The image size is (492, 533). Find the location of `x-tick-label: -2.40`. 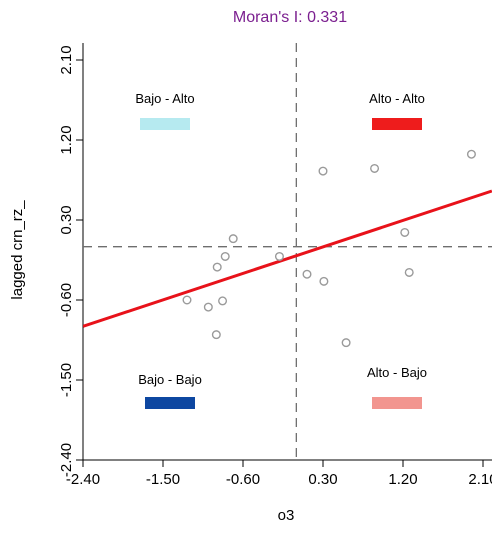

x-tick-label: -2.40 is located at coordinates (83, 479).